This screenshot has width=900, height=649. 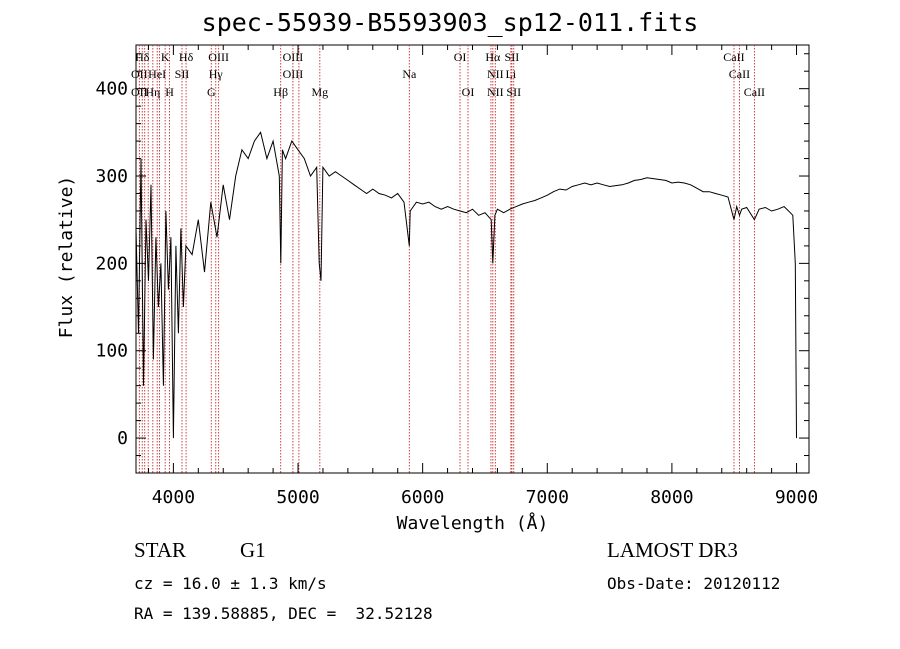 I want to click on x-tick-label: 9000, so click(x=796, y=497).